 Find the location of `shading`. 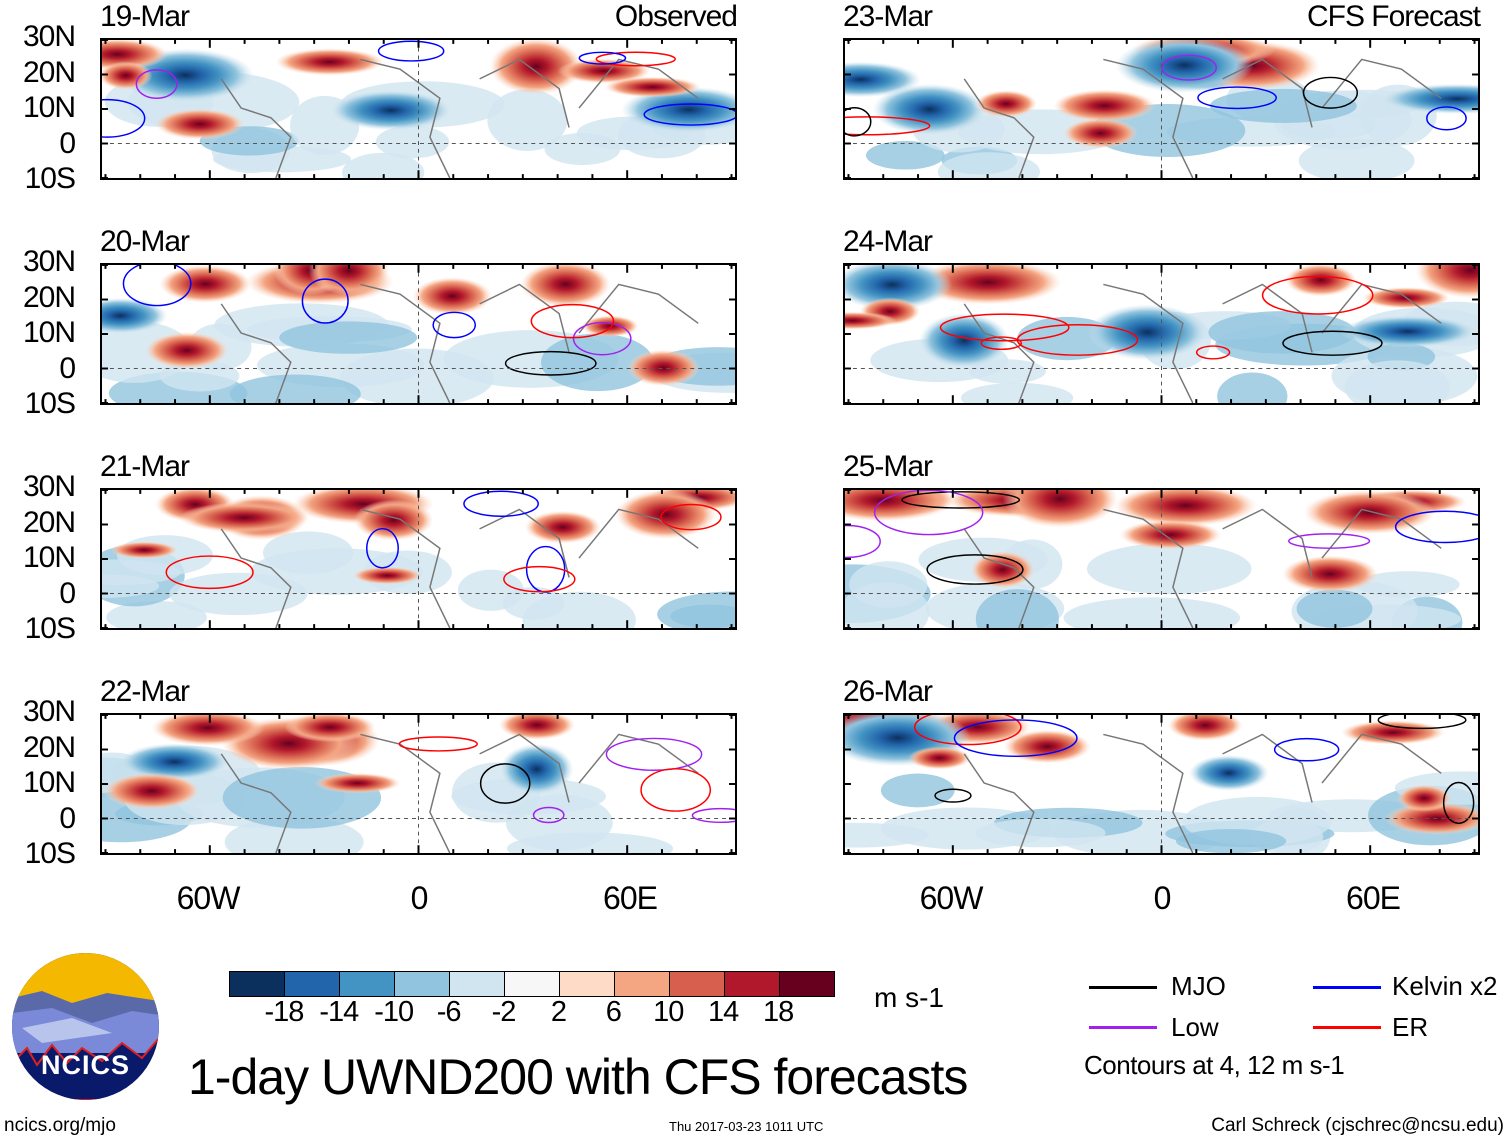

shading is located at coordinates (1161, 109).